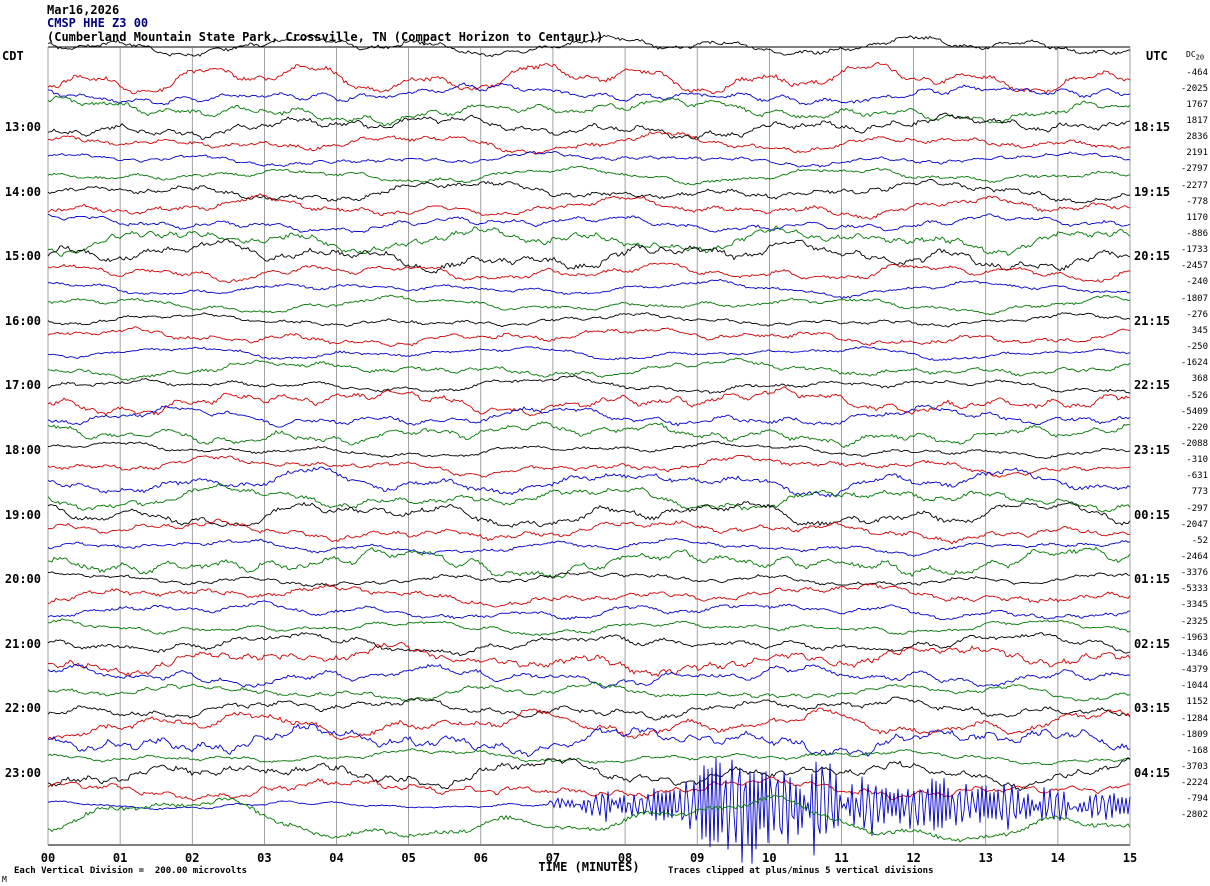  What do you see at coordinates (1152, 772) in the screenshot?
I see `right-time-label: 04:15` at bounding box center [1152, 772].